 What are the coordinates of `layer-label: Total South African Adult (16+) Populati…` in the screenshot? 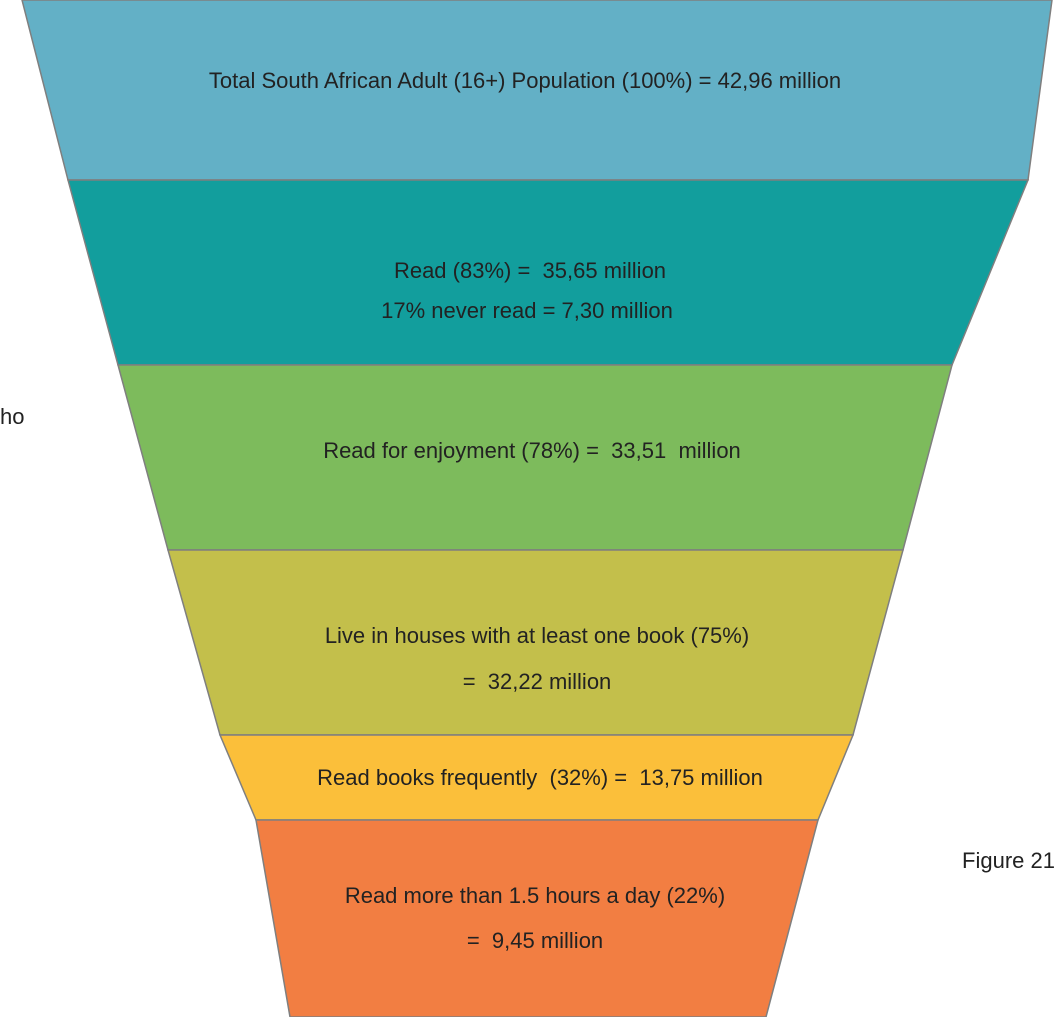 It's located at (525, 80).